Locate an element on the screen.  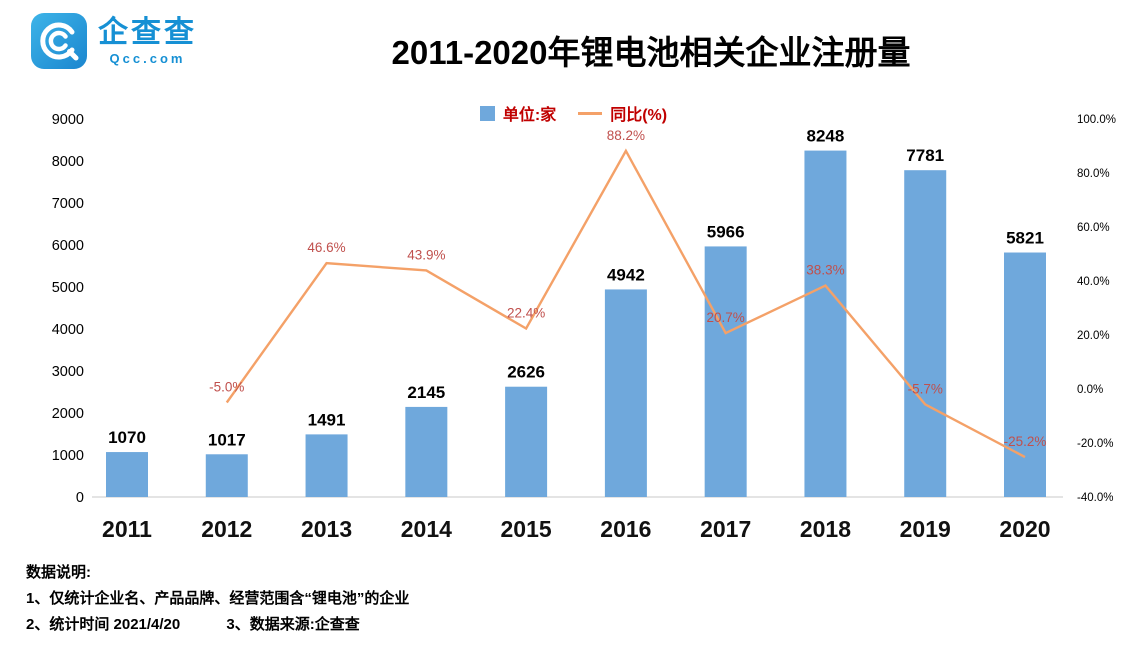
bar-2012 is located at coordinates (226, 475).